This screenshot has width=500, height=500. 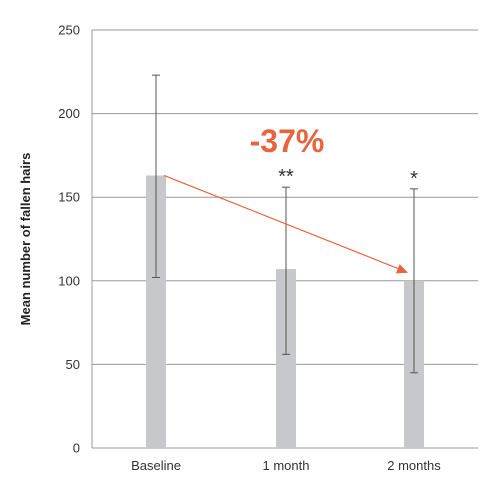 I want to click on y-tick-label: 150, so click(x=69, y=197).